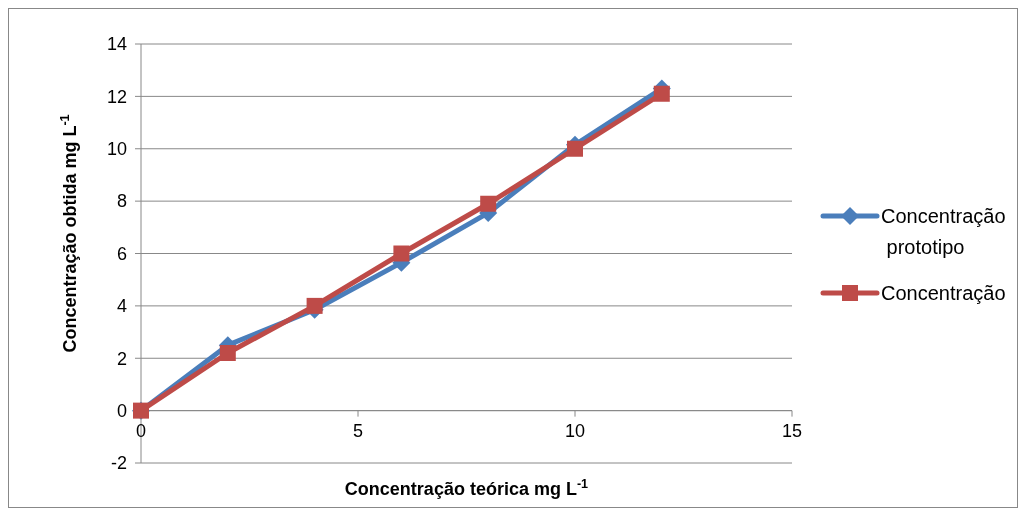  I want to click on y-tick-label: 0, so click(121, 410).